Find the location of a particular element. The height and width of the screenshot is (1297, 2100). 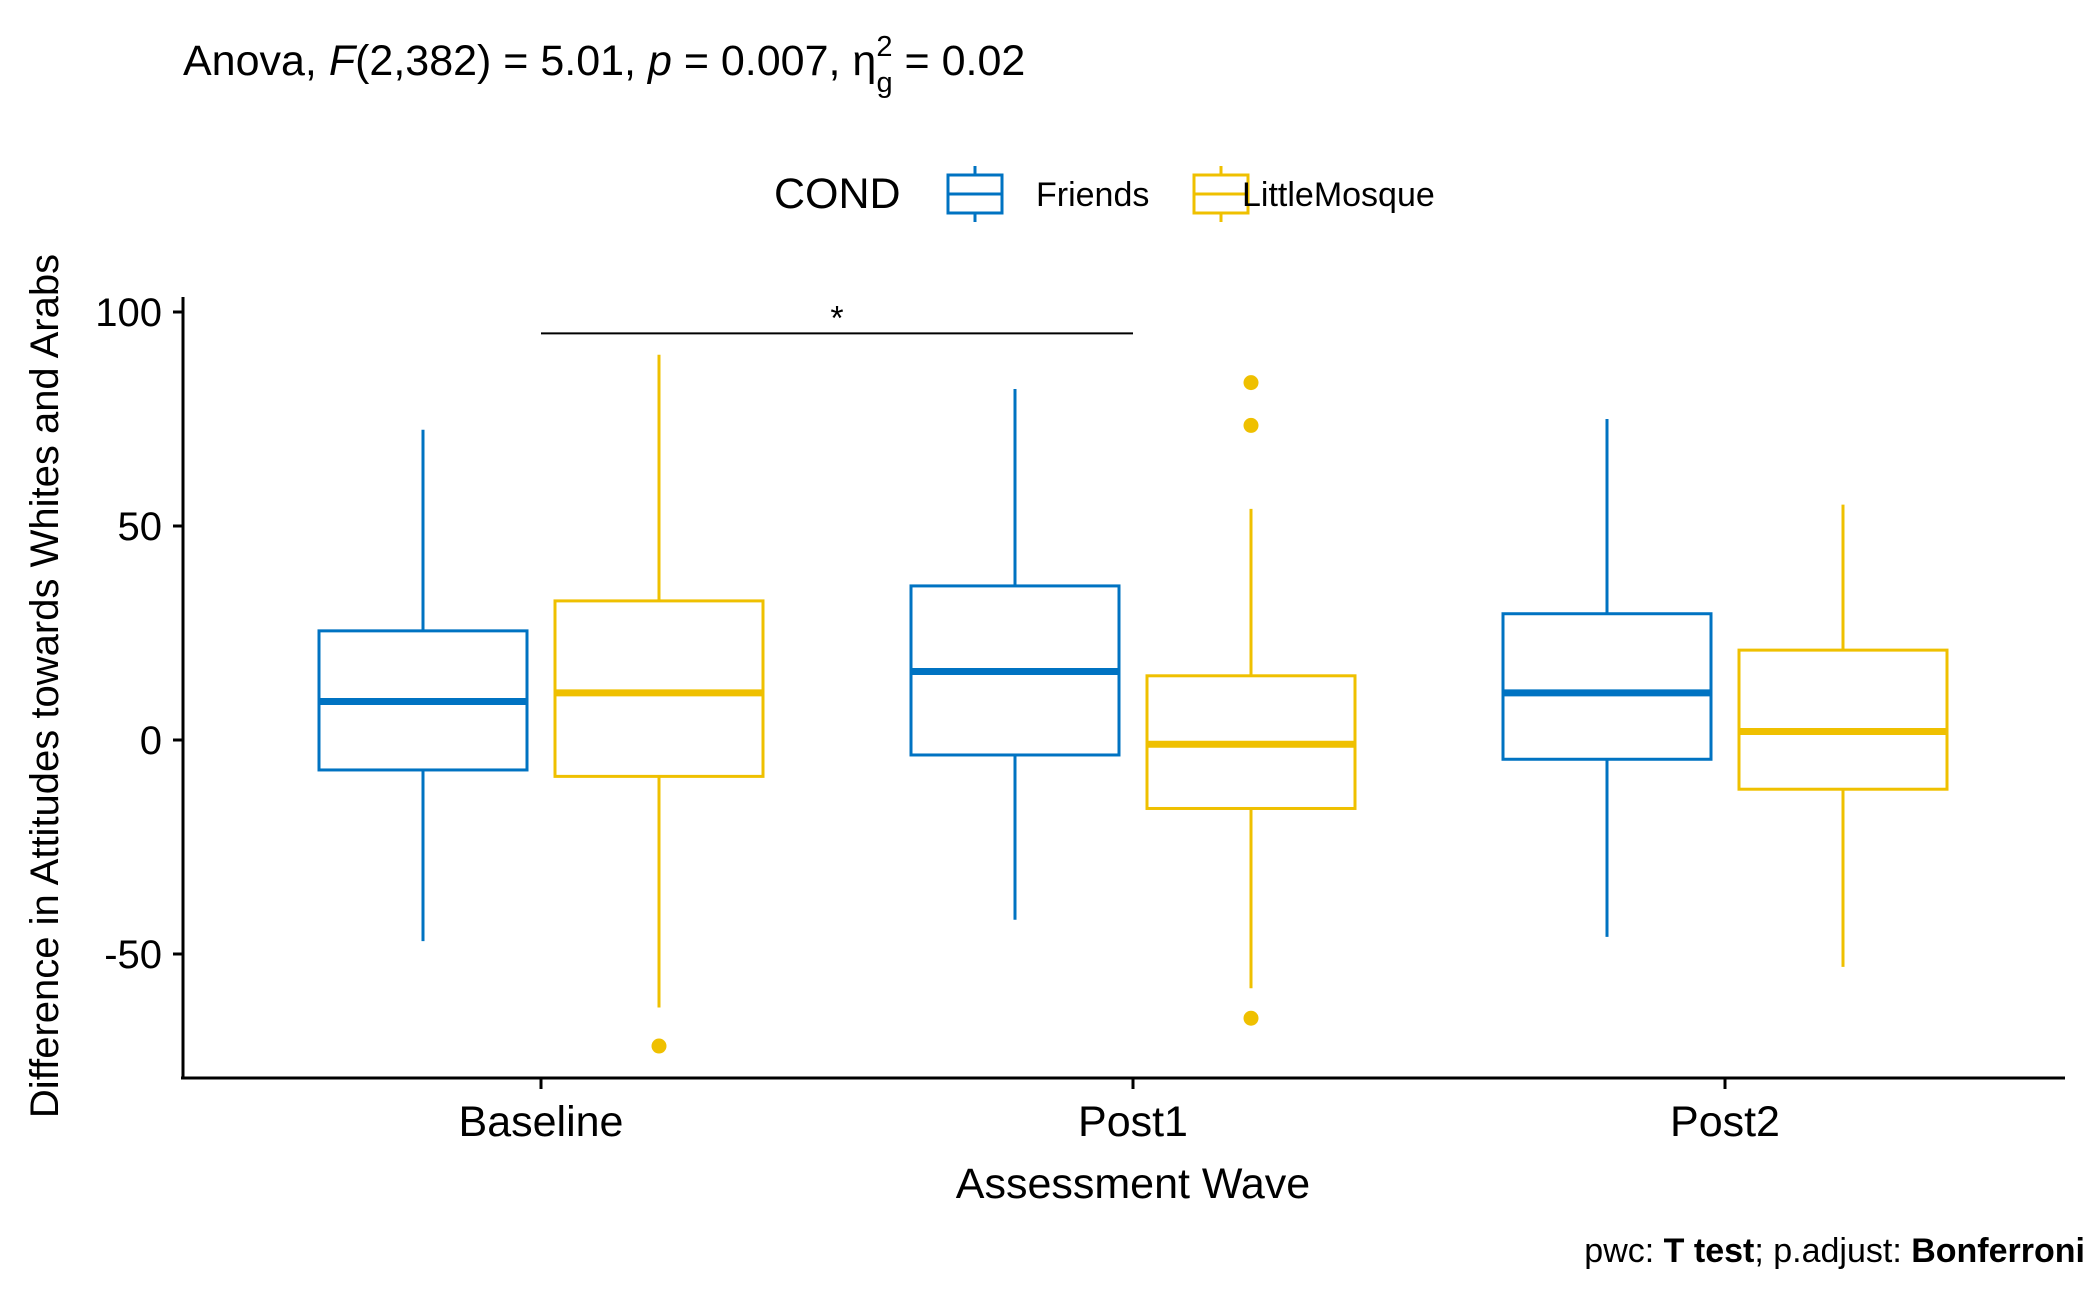

caption-sep: ; p.adjust: is located at coordinates (1832, 1251).